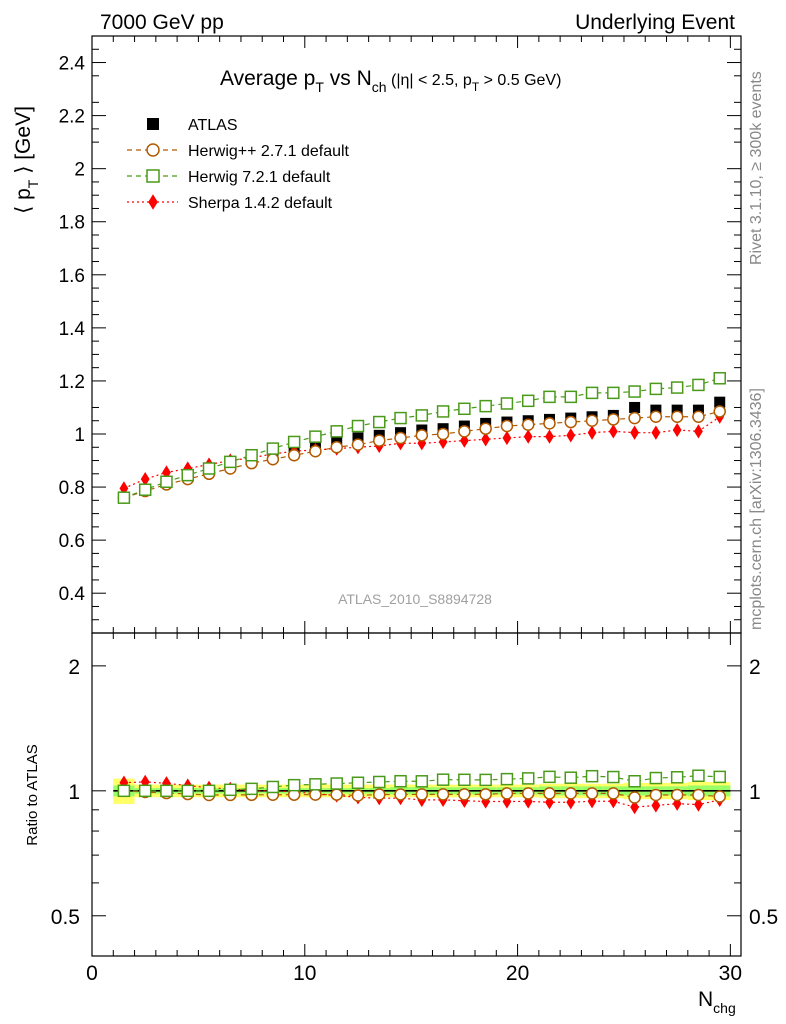 The width and height of the screenshot is (786, 1024). I want to click on y-tick-label: 0.6, so click(72, 541).